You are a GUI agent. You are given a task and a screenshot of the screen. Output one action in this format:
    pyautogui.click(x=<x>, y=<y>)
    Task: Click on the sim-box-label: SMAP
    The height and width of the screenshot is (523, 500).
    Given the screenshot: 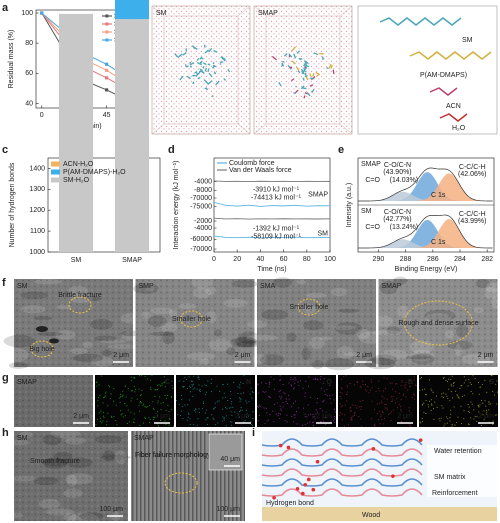 What is the action you would take?
    pyautogui.click(x=268, y=13)
    